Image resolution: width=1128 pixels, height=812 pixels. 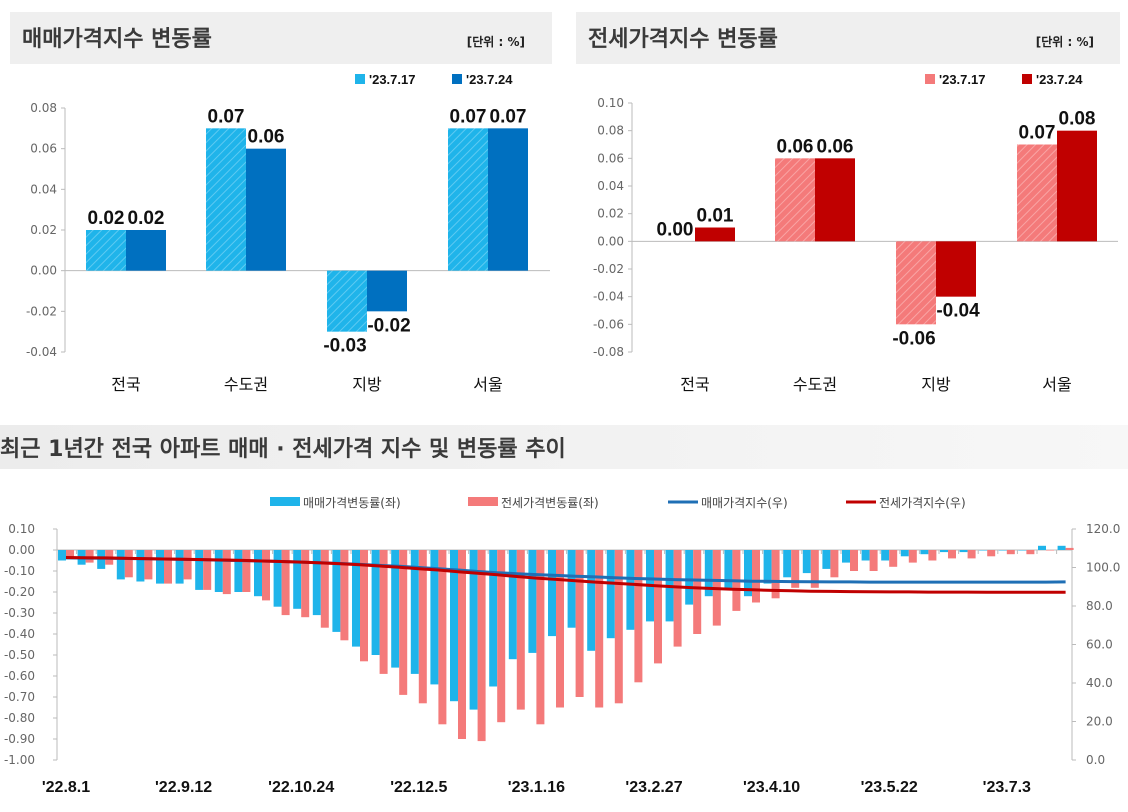 What do you see at coordinates (1099, 645) in the screenshot?
I see `right-y-tick-label: 60.0` at bounding box center [1099, 645].